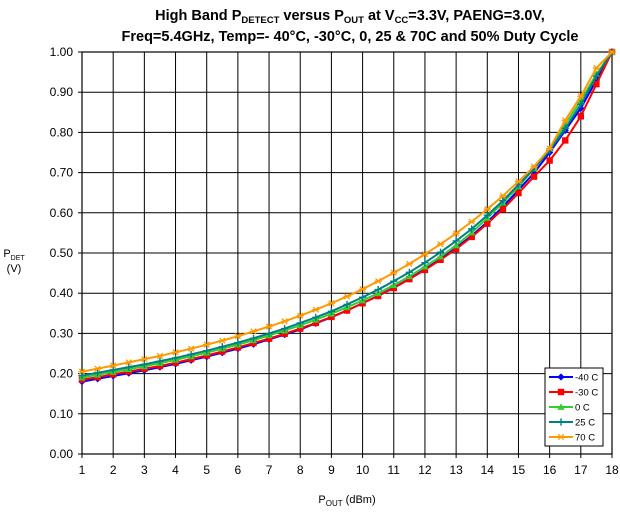 This screenshot has height=520, width=620. I want to click on legend-label: 0 C, so click(582, 408).